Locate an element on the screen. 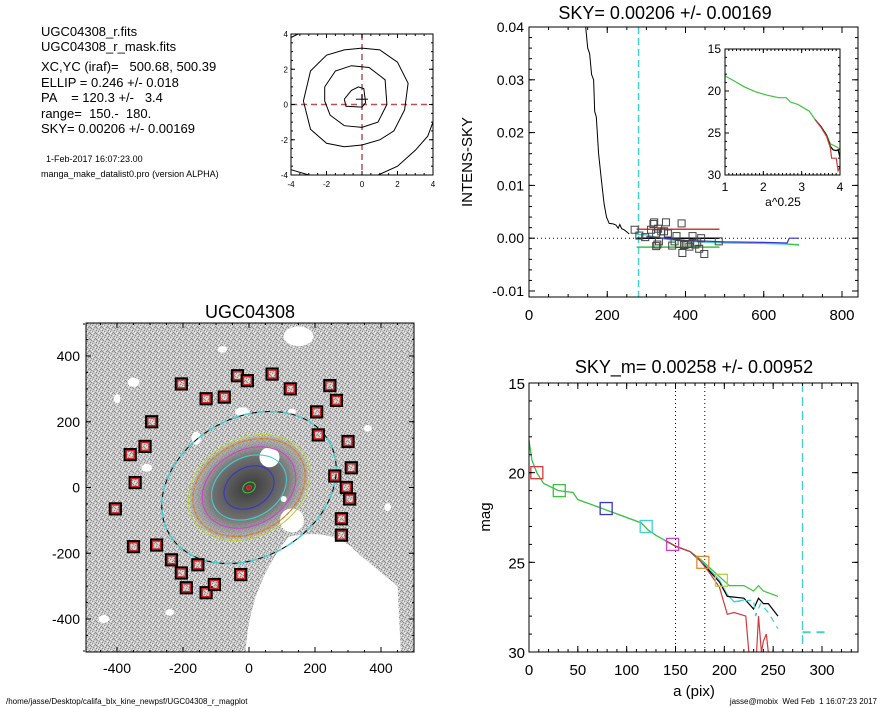 The width and height of the screenshot is (885, 708). x-tick-label: 100 is located at coordinates (626, 670).